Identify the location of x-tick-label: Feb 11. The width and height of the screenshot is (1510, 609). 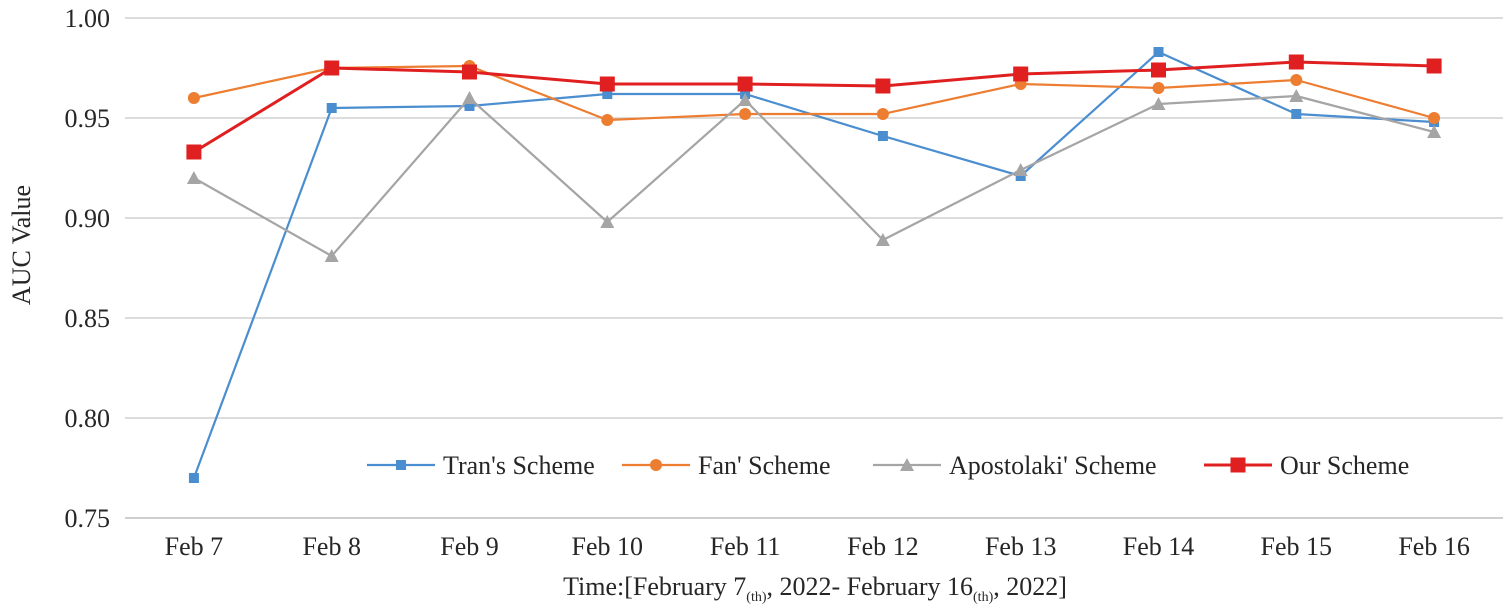
(745, 546).